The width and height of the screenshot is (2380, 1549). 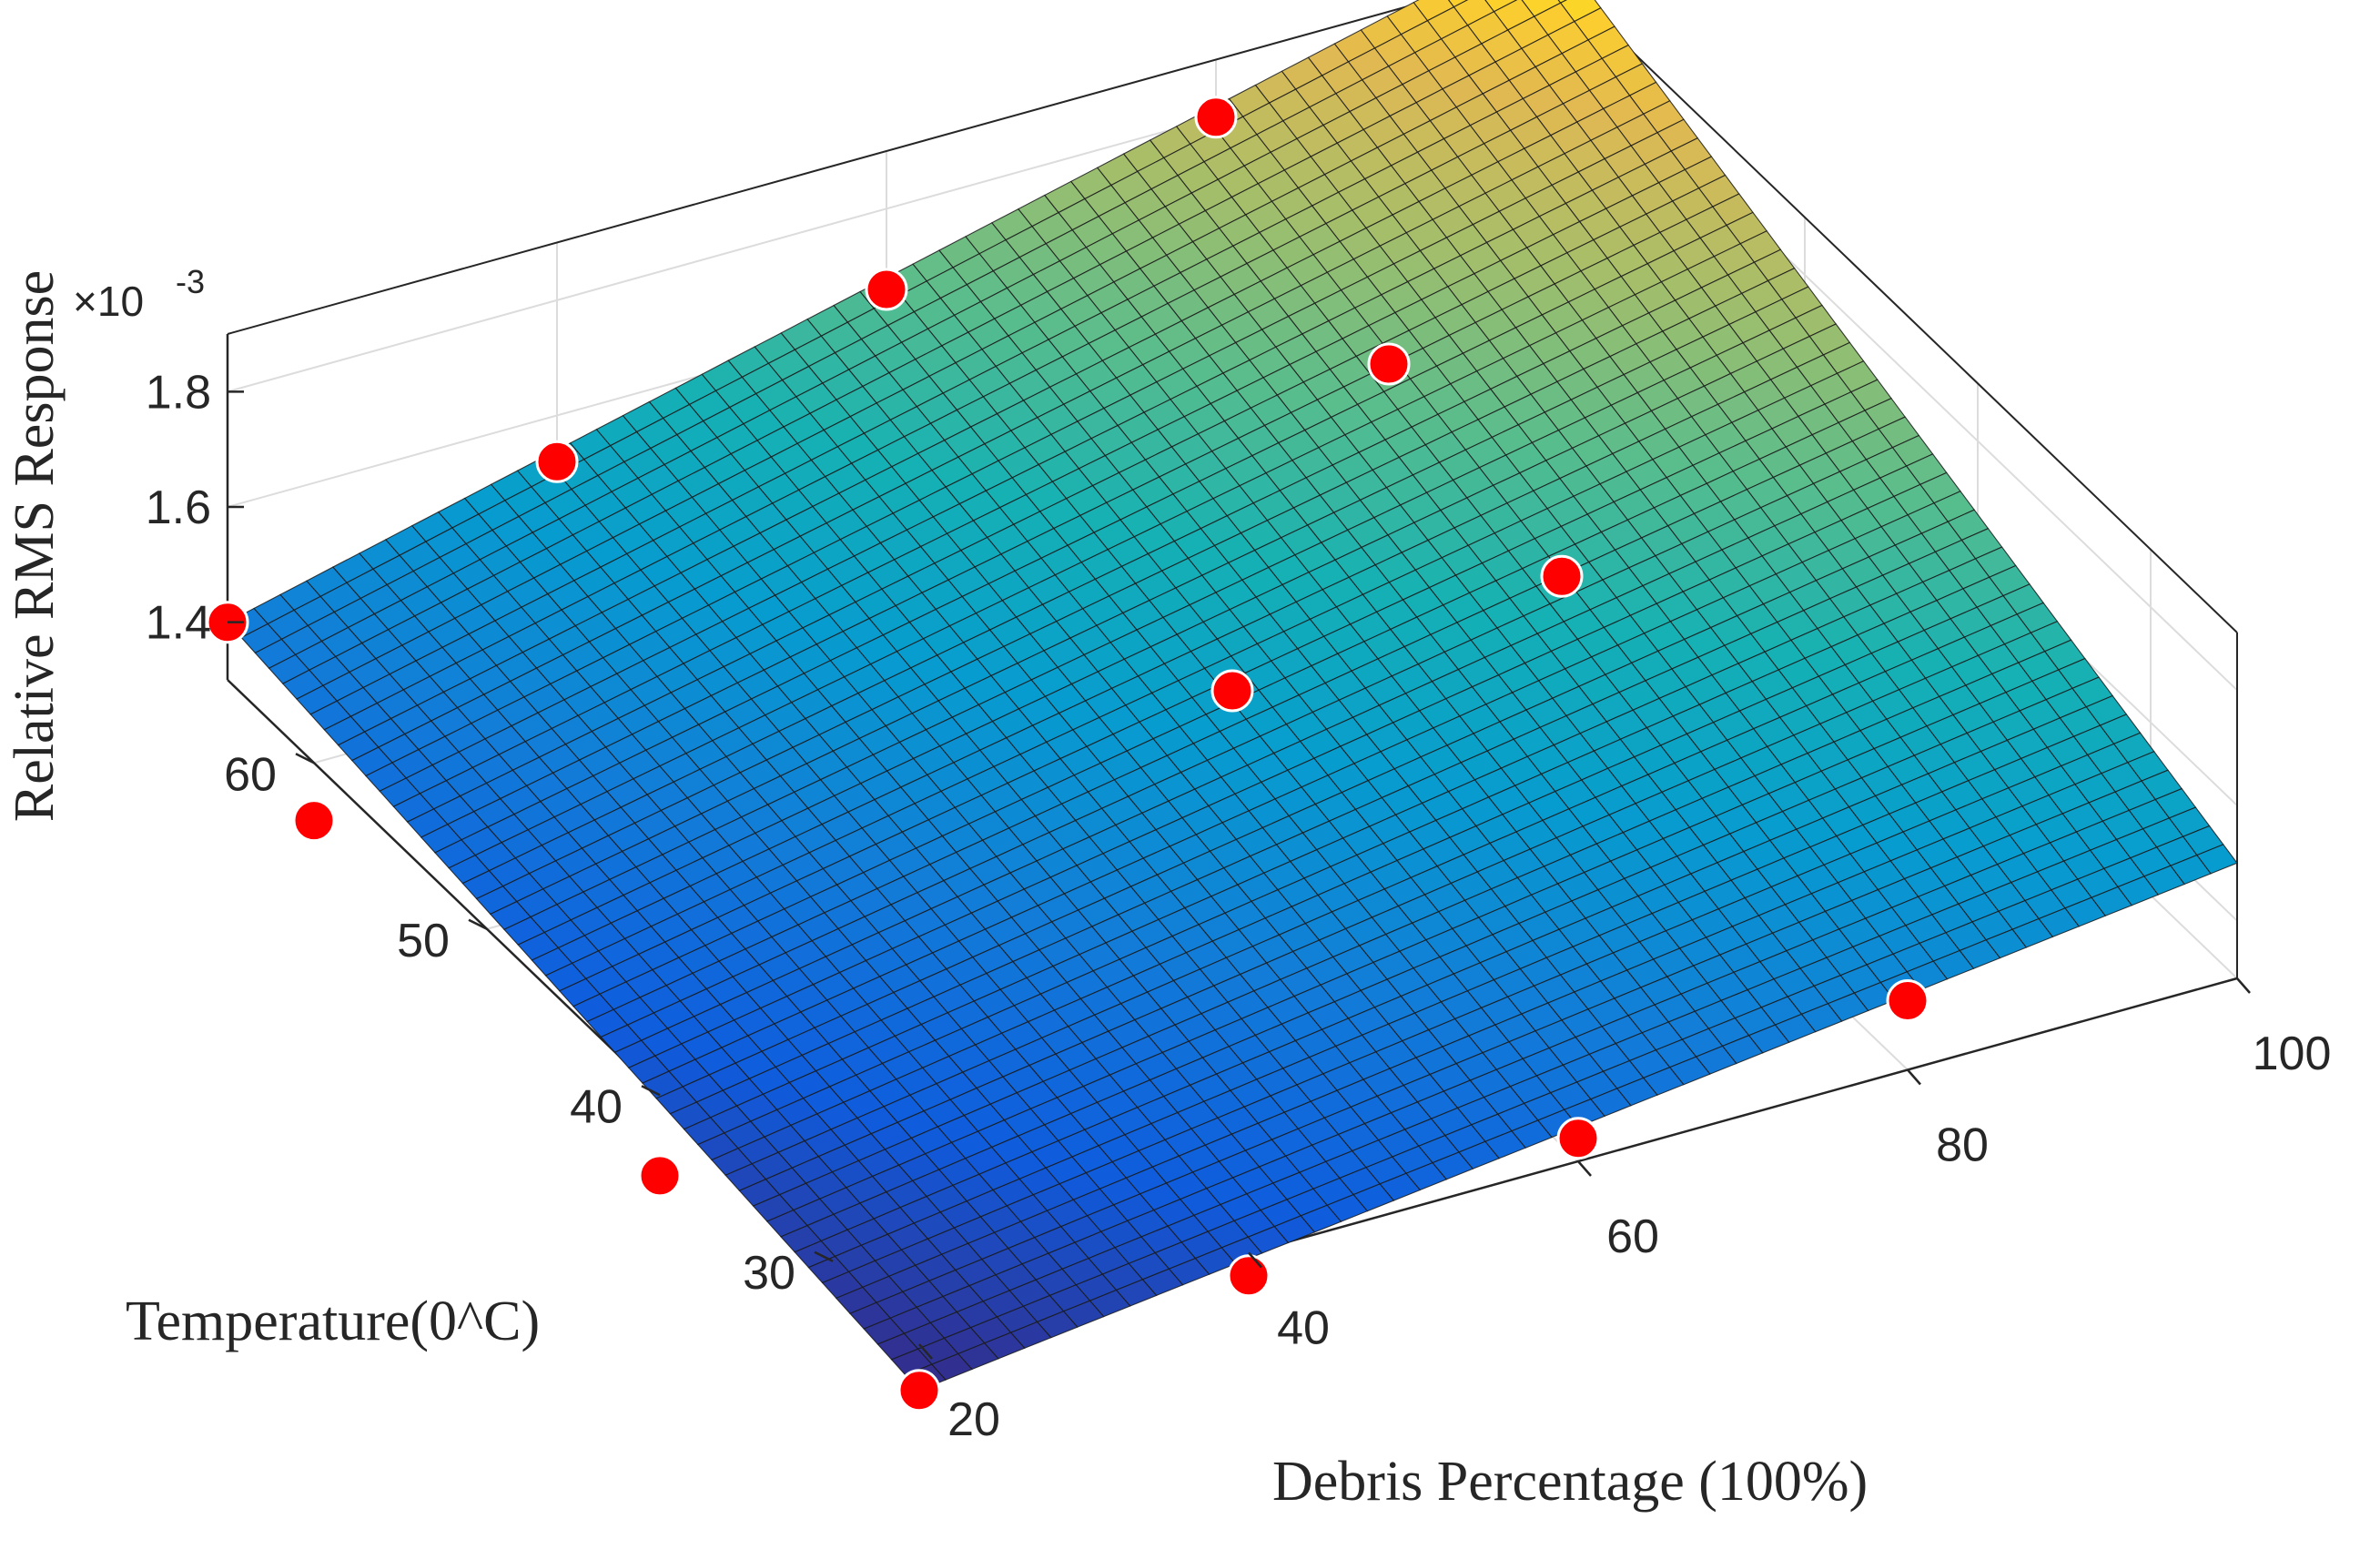 What do you see at coordinates (424, 941) in the screenshot?
I see `y-tick-label: 50` at bounding box center [424, 941].